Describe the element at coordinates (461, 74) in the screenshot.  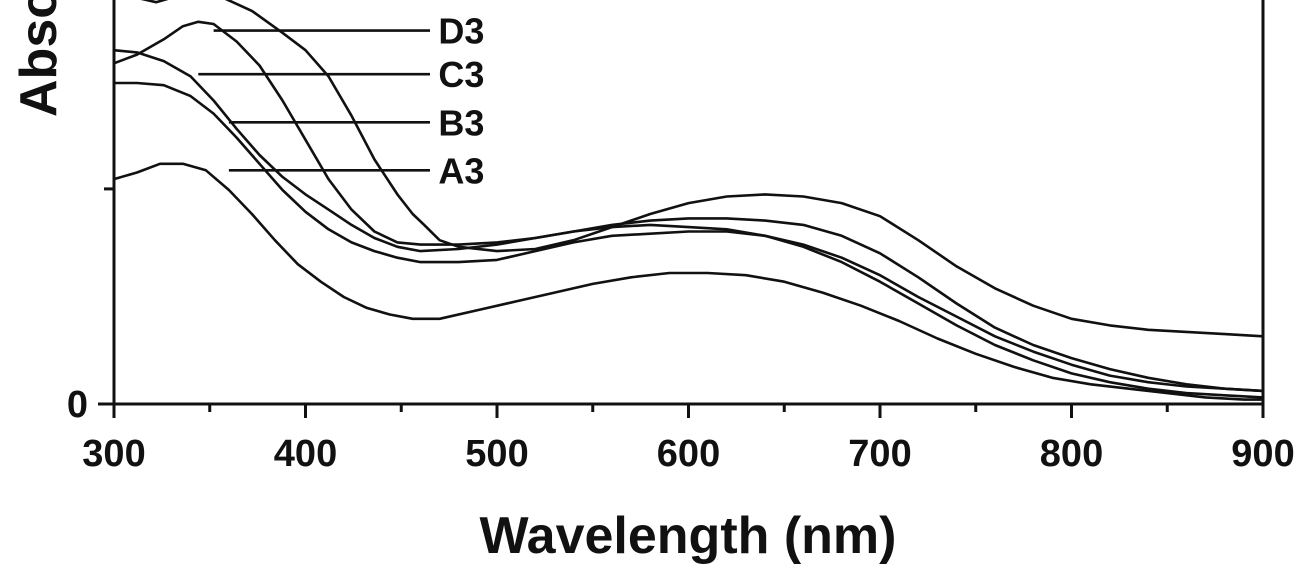
I see `series-label-c3: C3` at that location.